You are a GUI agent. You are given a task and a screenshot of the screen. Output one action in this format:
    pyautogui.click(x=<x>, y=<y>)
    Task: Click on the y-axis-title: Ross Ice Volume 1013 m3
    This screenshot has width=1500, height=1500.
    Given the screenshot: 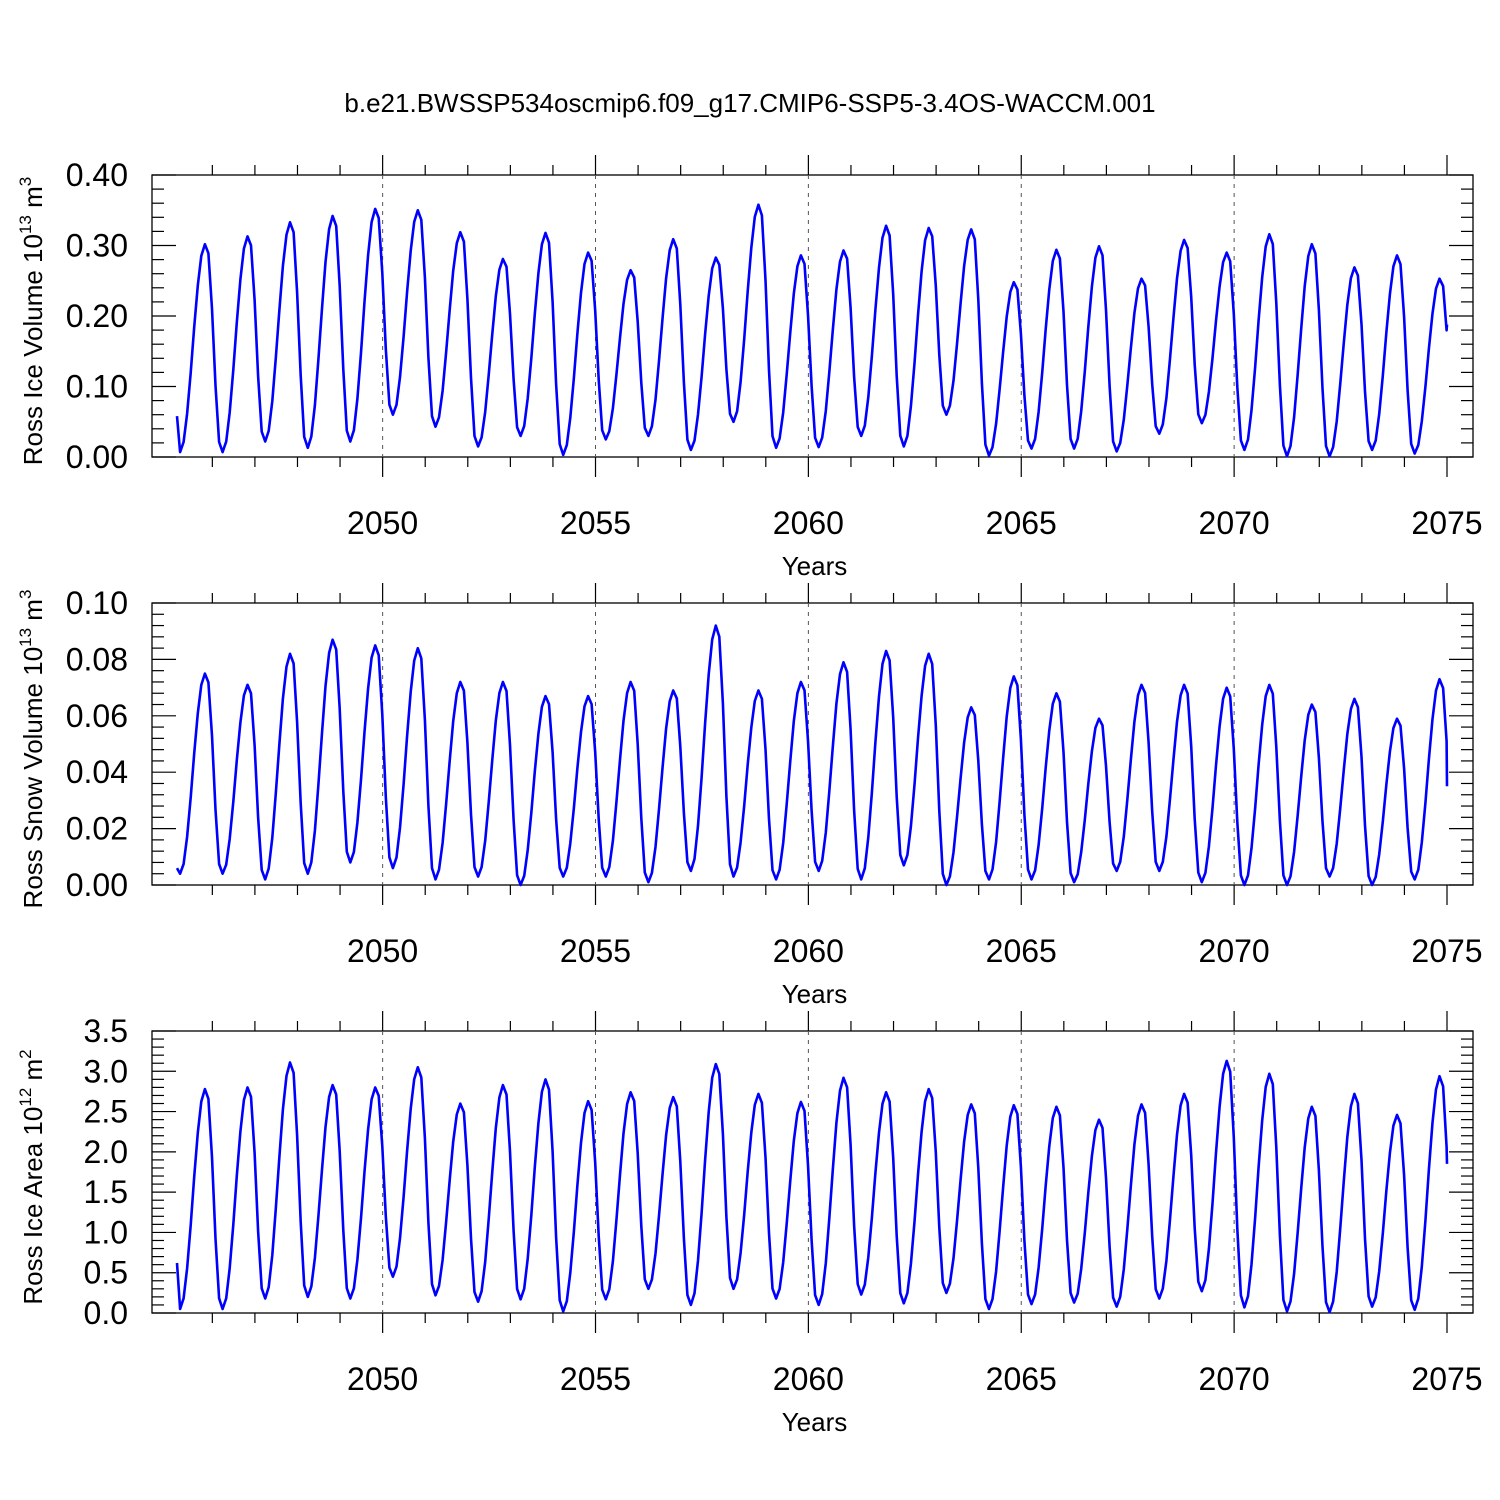 What is the action you would take?
    pyautogui.click(x=32, y=321)
    